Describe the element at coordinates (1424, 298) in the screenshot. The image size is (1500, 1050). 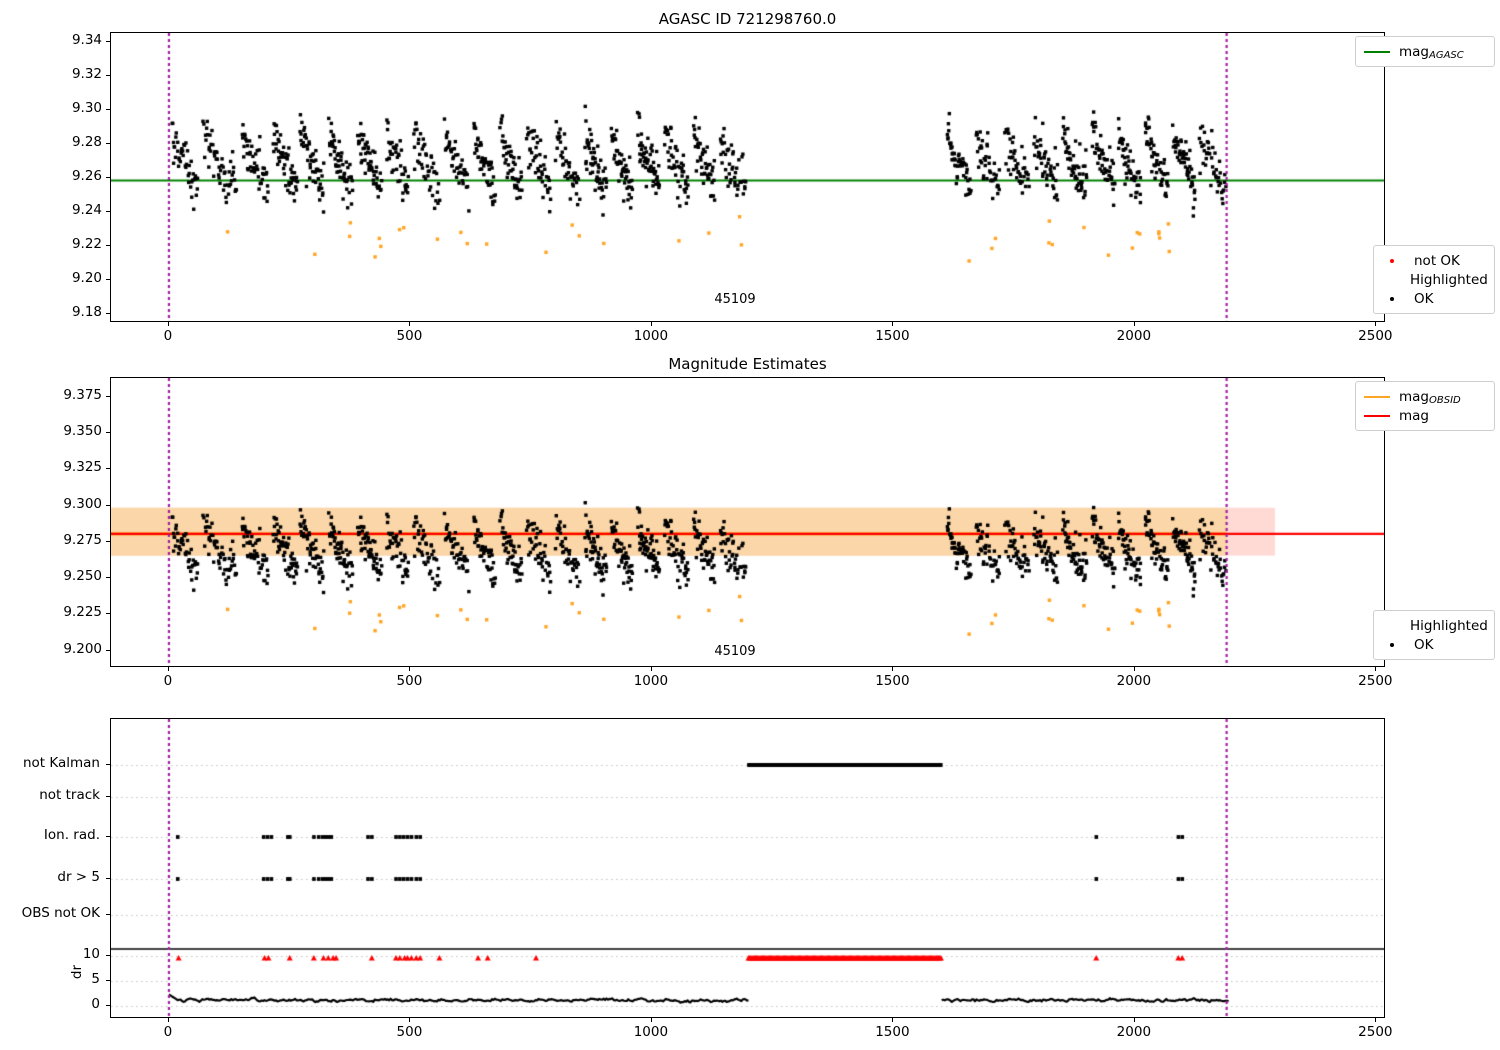
I see `legend-label-ok: OK` at that location.